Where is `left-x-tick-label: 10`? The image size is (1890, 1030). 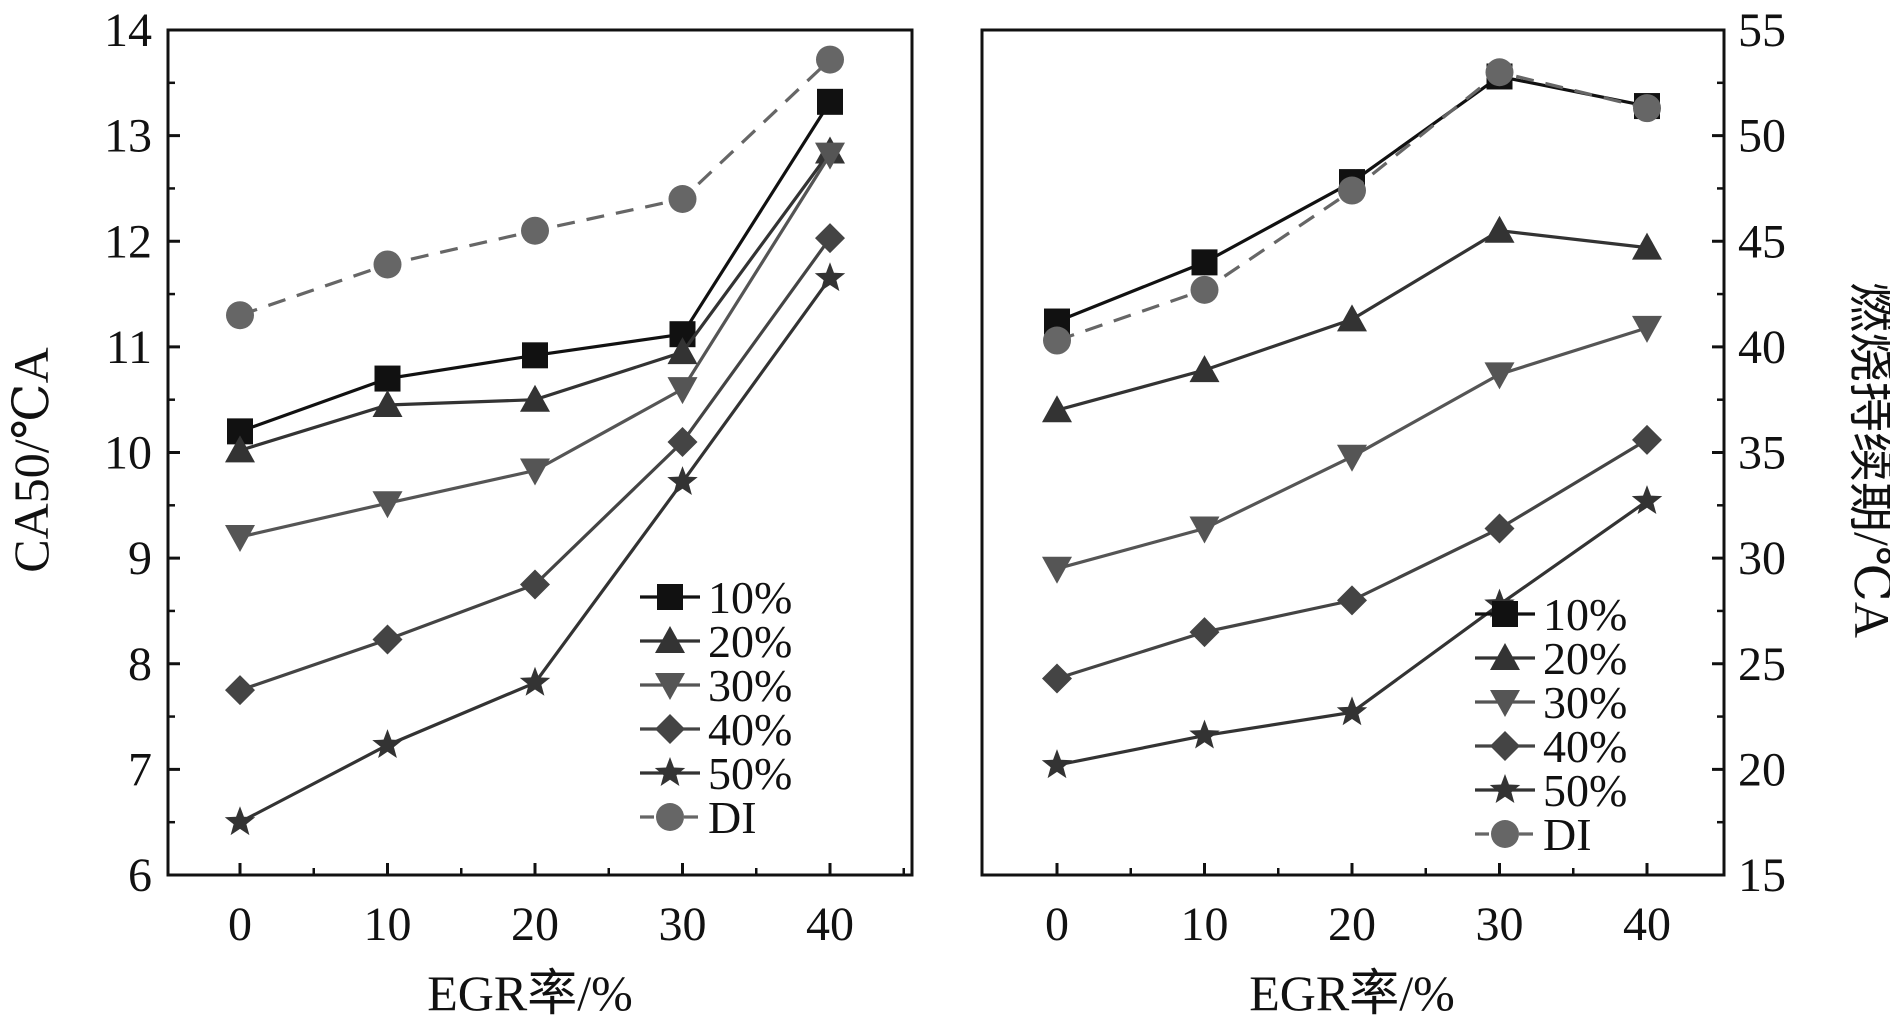
left-x-tick-label: 10 is located at coordinates (388, 924).